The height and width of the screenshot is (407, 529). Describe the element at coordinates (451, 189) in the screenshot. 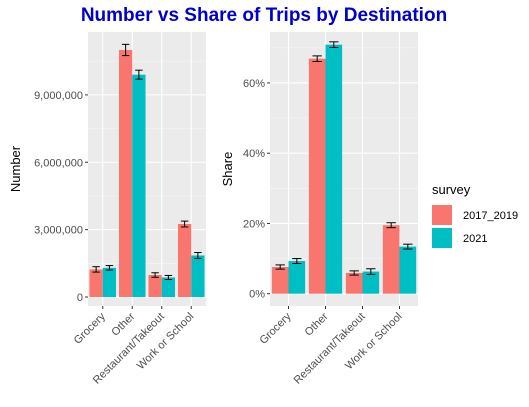

I see `legend-title: survey` at that location.